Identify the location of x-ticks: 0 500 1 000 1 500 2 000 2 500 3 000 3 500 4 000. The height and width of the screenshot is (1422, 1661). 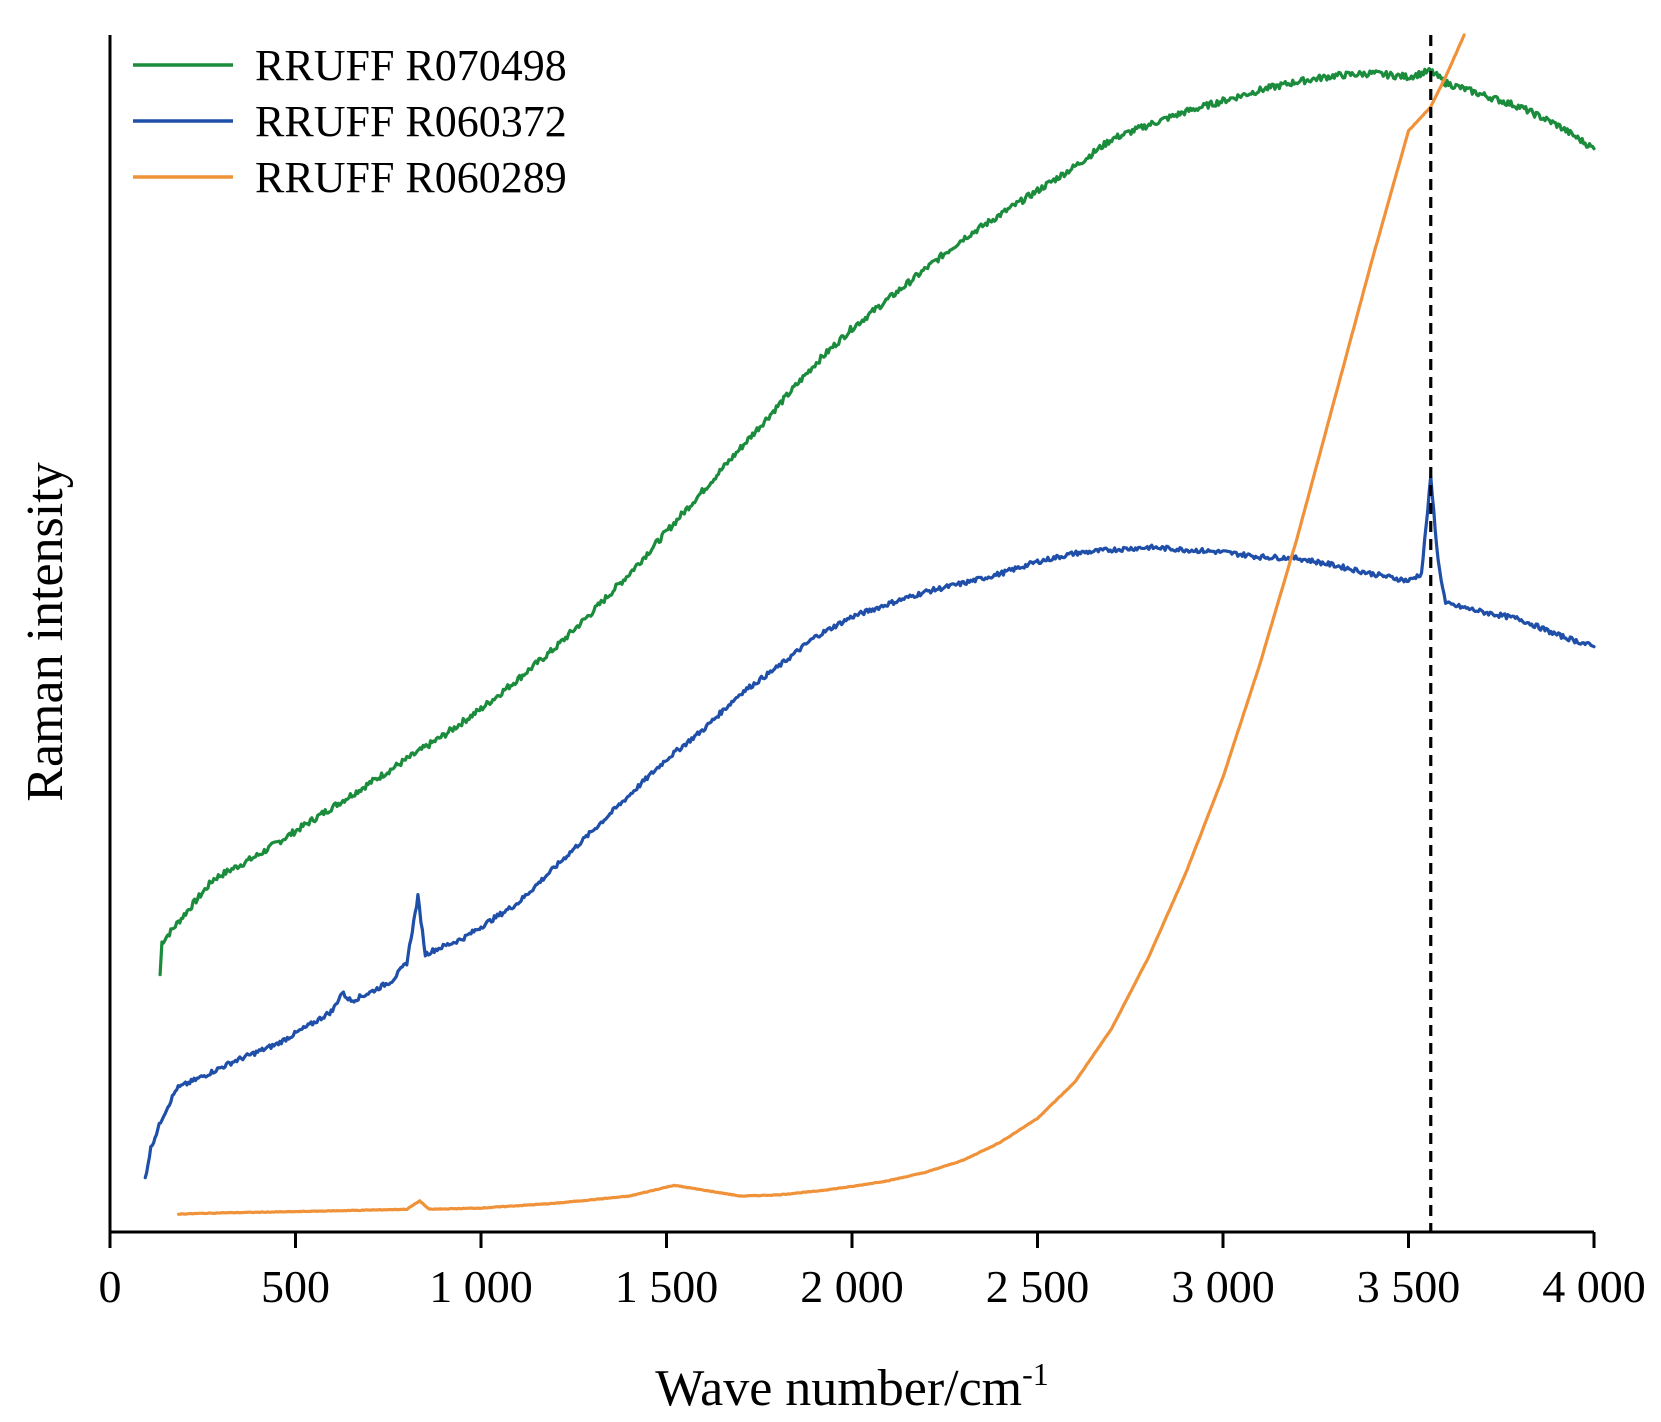
(872, 1272).